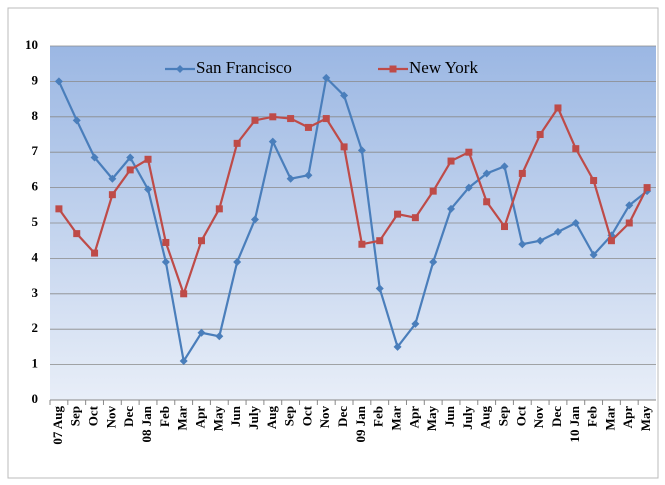  I want to click on y-tick-label: 1, so click(35, 363).